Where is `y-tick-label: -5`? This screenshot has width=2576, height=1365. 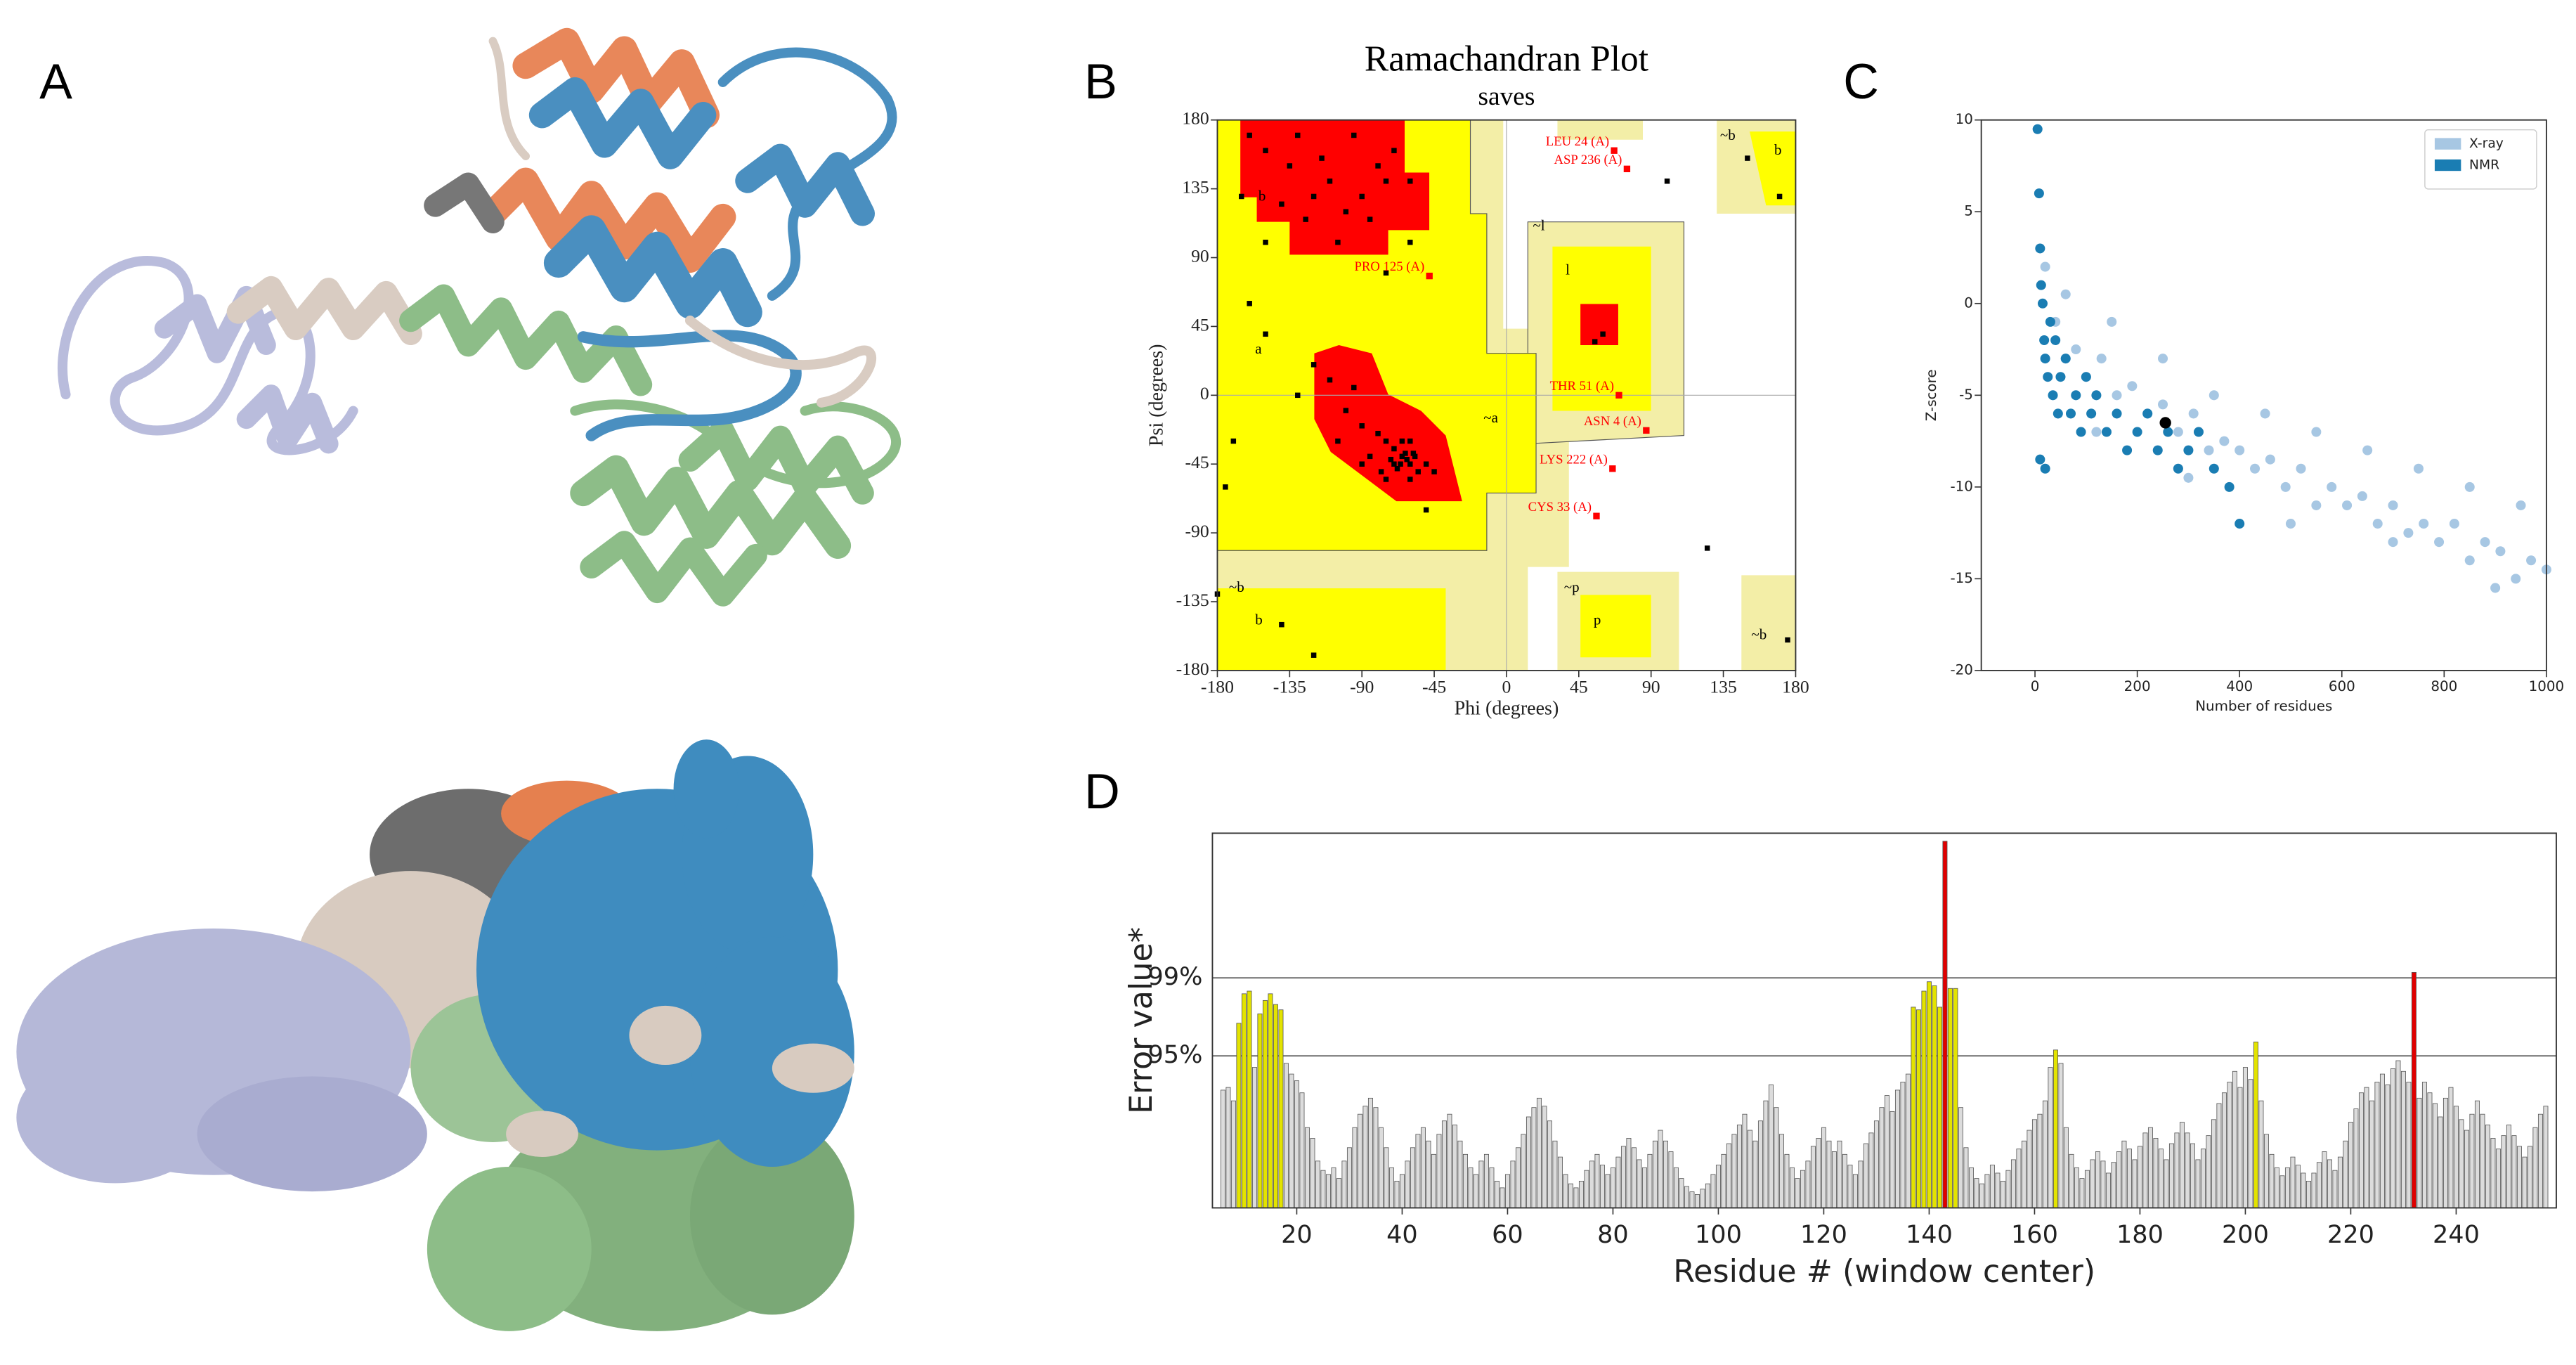
y-tick-label: -5 is located at coordinates (1966, 395).